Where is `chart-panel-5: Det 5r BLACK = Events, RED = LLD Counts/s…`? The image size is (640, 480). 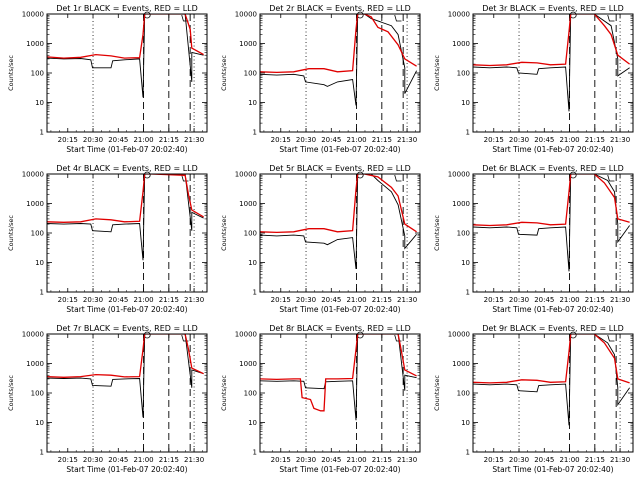
chart-panel-5: Det 5r BLACK = Events, RED = LLD Counts/s… is located at coordinates (320, 239).